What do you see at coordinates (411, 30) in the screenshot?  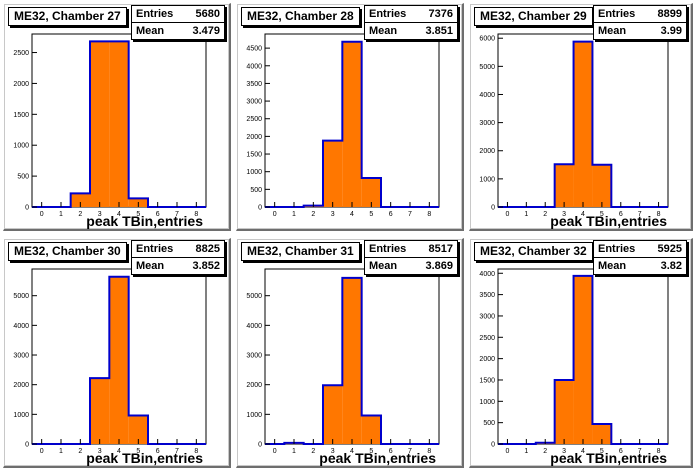 I see `stats-mean-row: Mean 3.851` at bounding box center [411, 30].